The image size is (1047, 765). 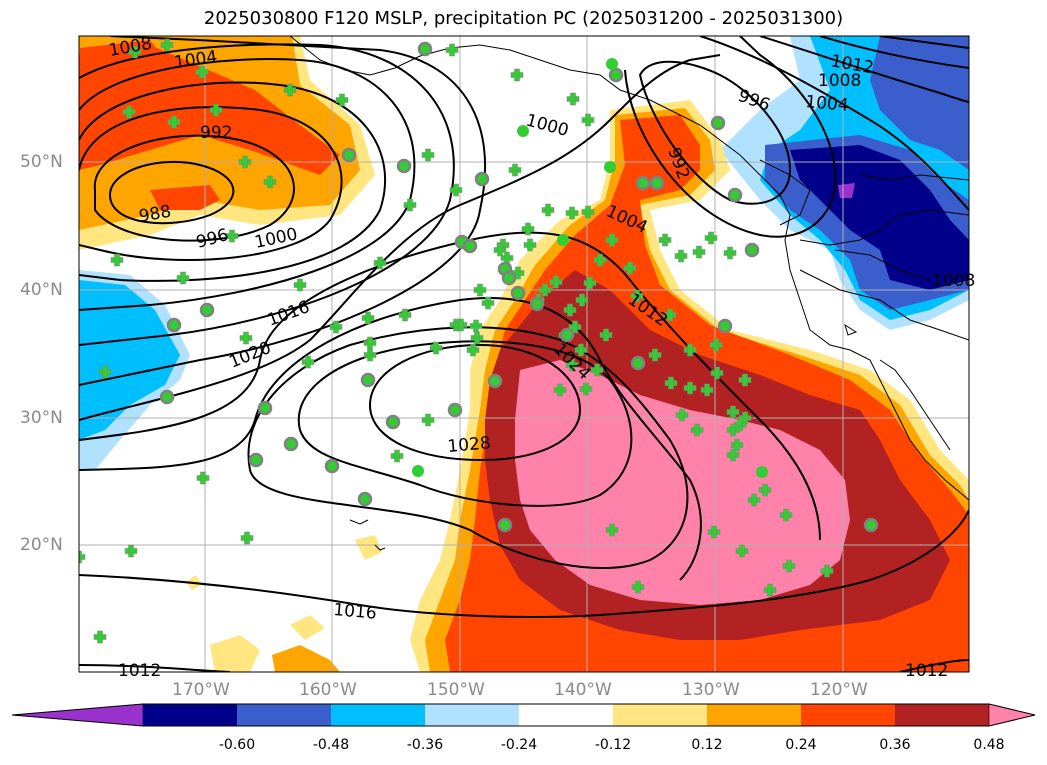 What do you see at coordinates (41, 162) in the screenshot?
I see `lat-label-50n: 50°N` at bounding box center [41, 162].